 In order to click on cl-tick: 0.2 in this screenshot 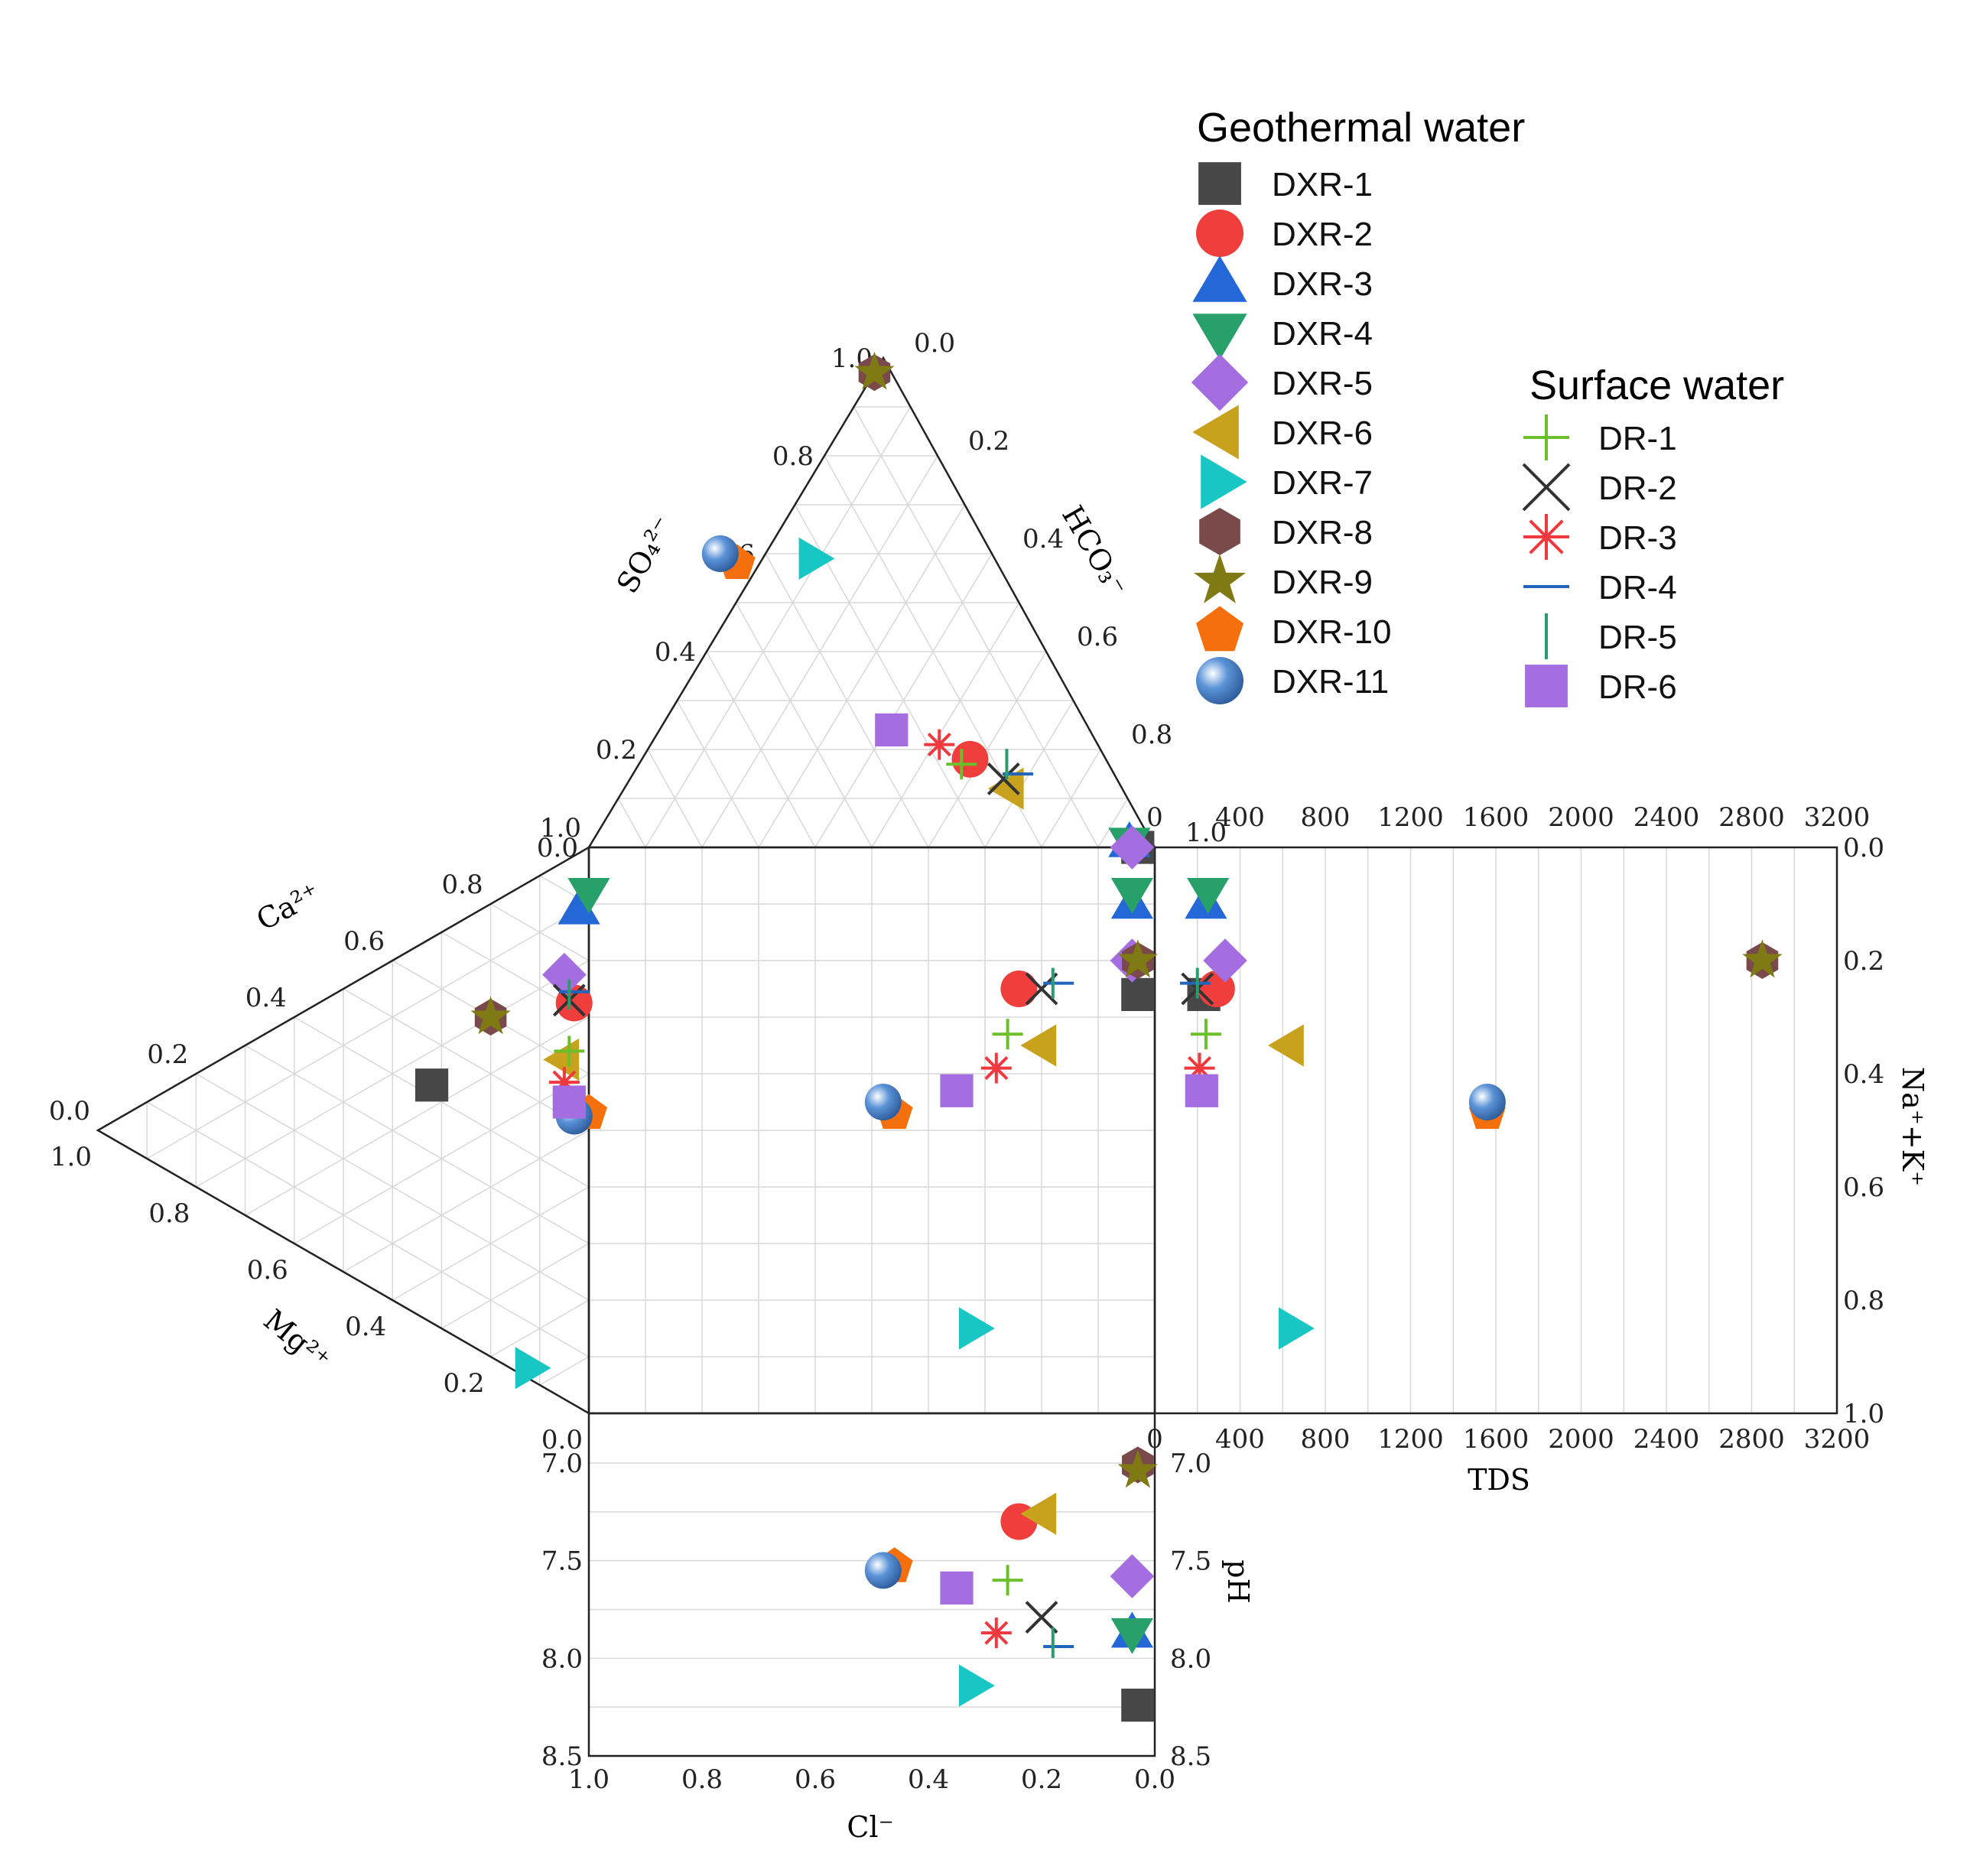, I will do `click(1041, 1779)`.